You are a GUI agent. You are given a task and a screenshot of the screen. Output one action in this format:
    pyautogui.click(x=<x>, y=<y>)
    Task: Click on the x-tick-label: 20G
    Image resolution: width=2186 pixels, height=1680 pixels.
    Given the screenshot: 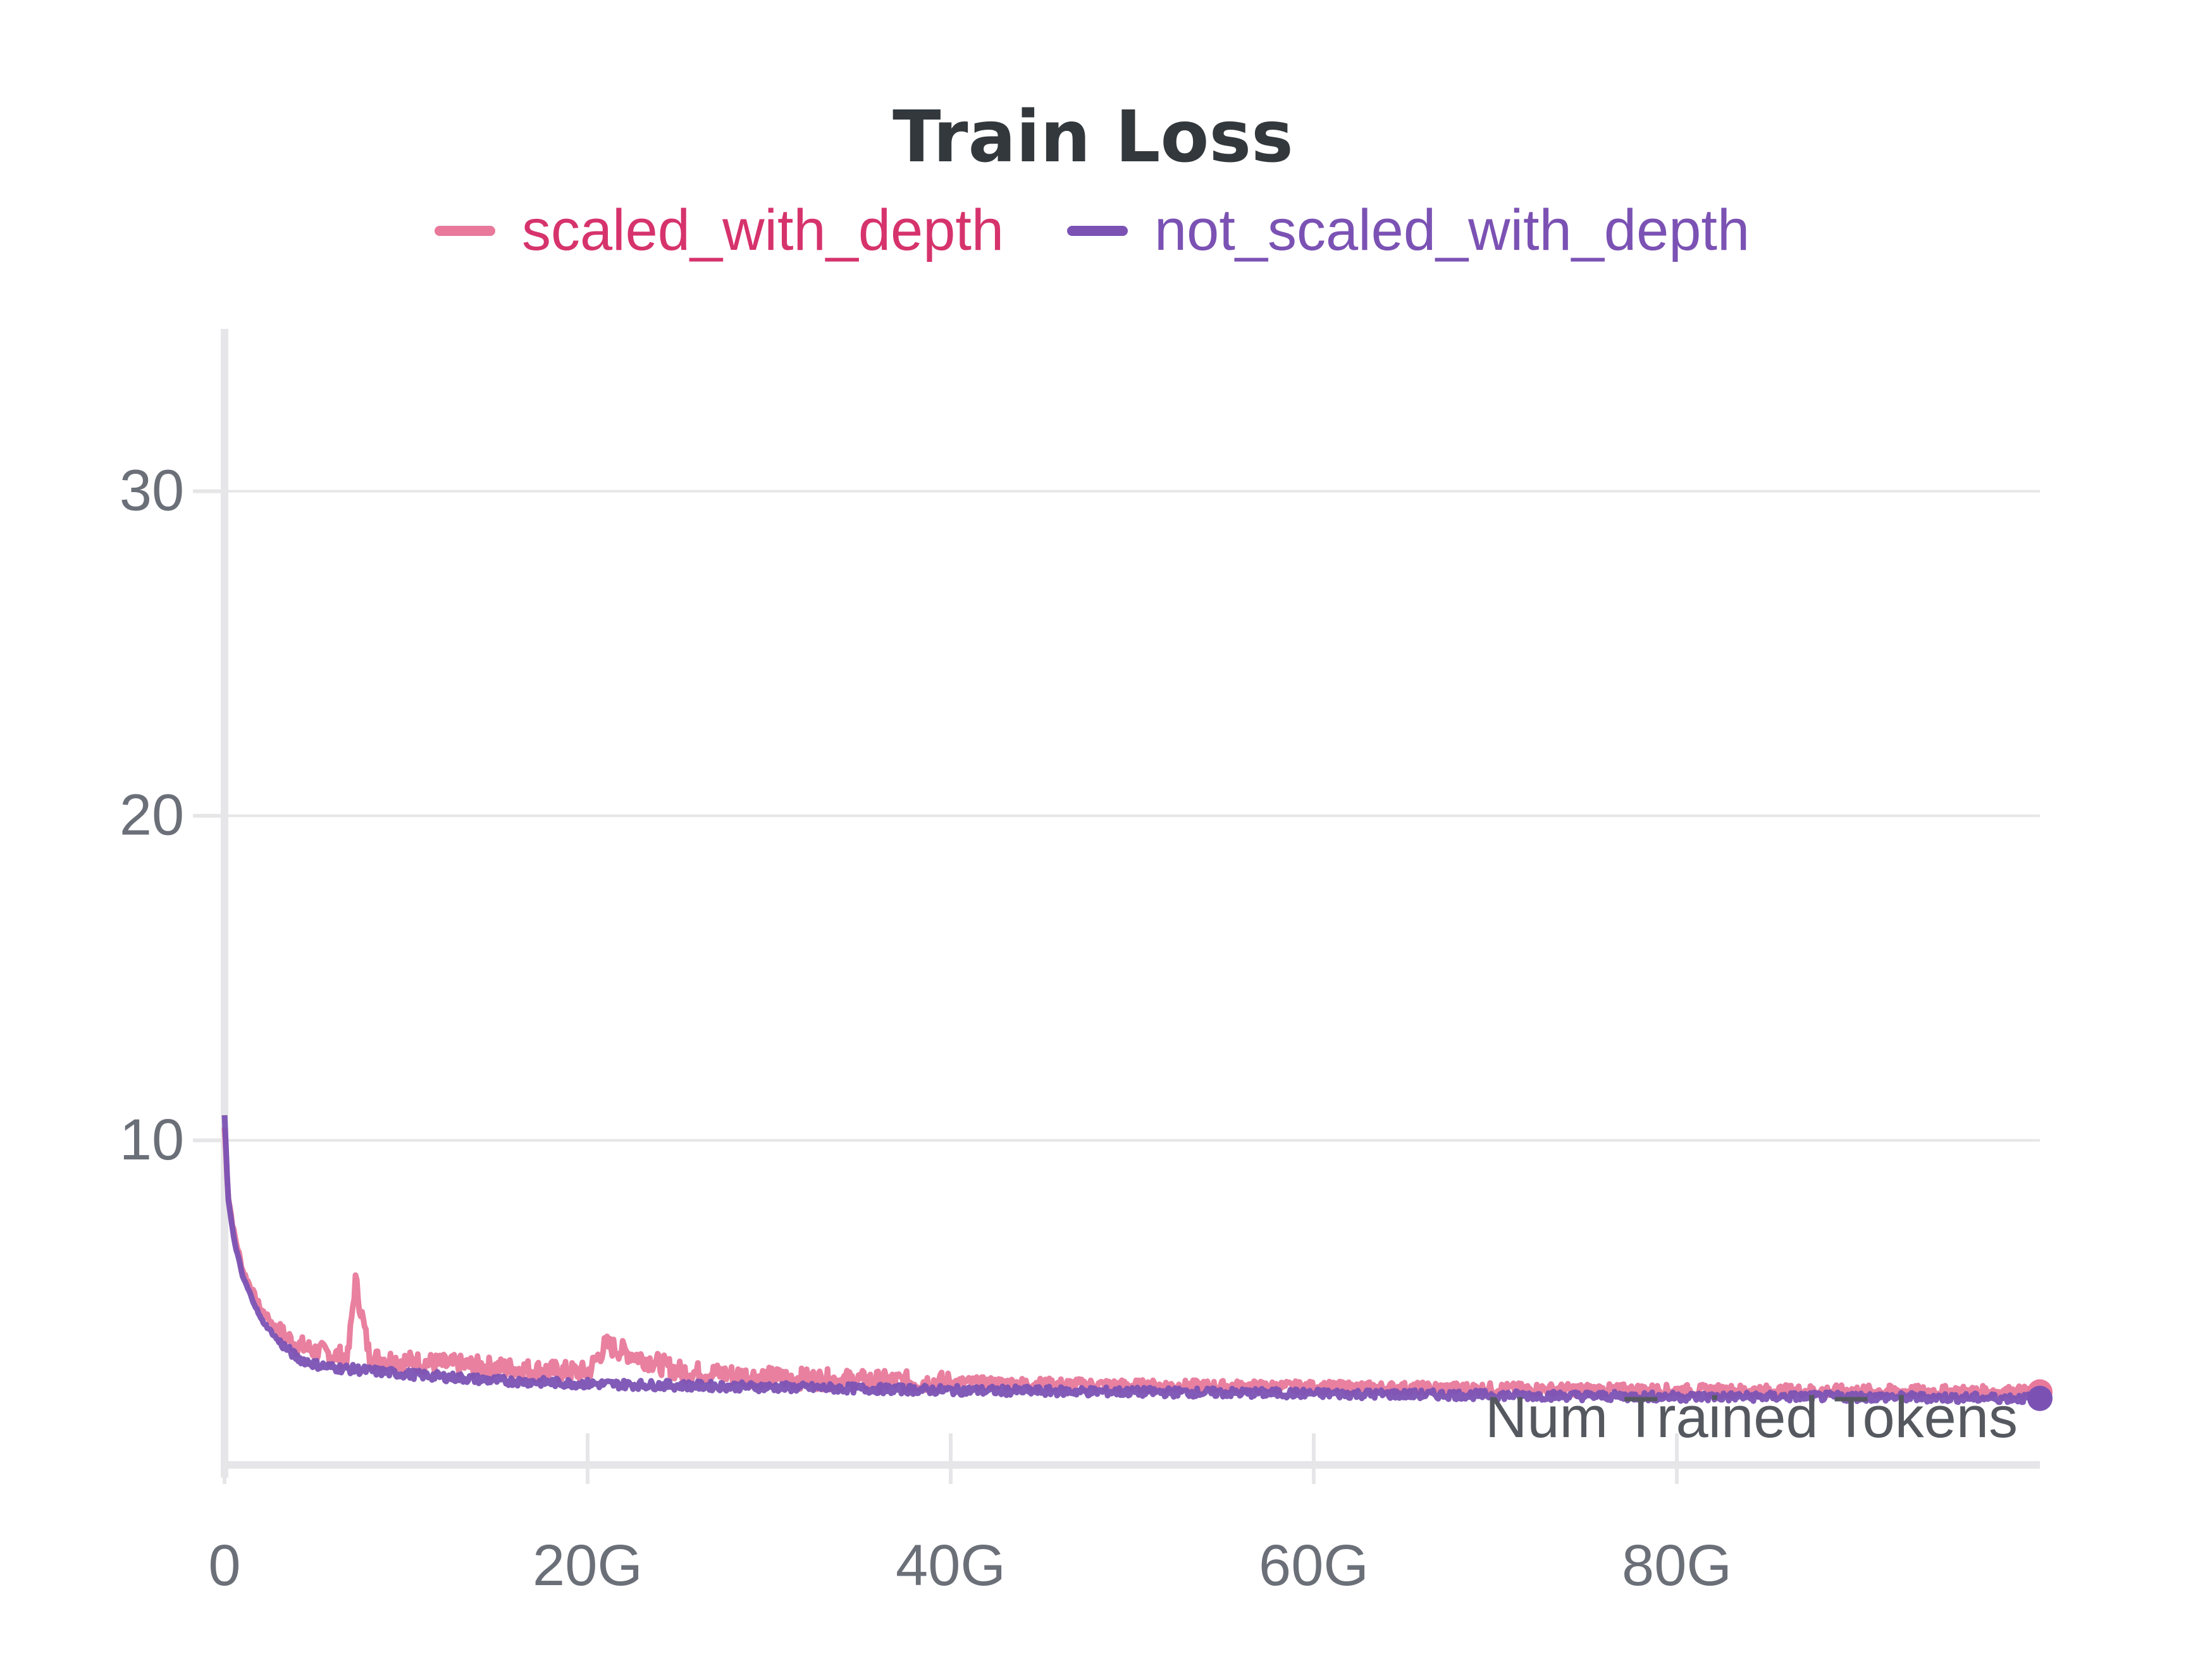 What is the action you would take?
    pyautogui.click(x=588, y=1565)
    